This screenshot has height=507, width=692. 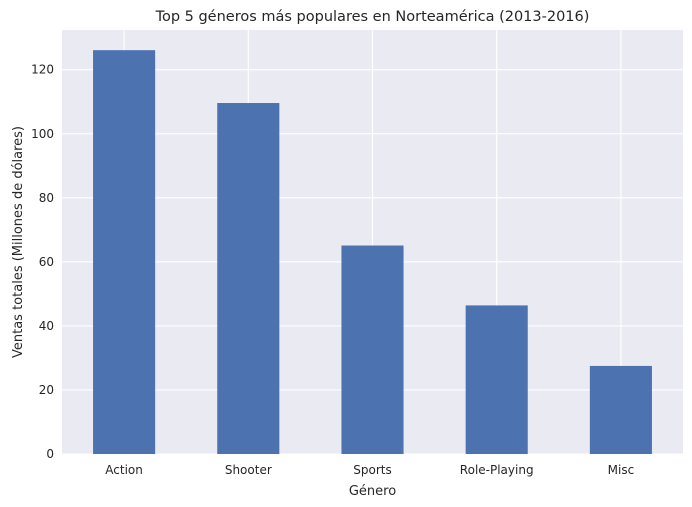 I want to click on bar-misc, so click(x=620, y=409).